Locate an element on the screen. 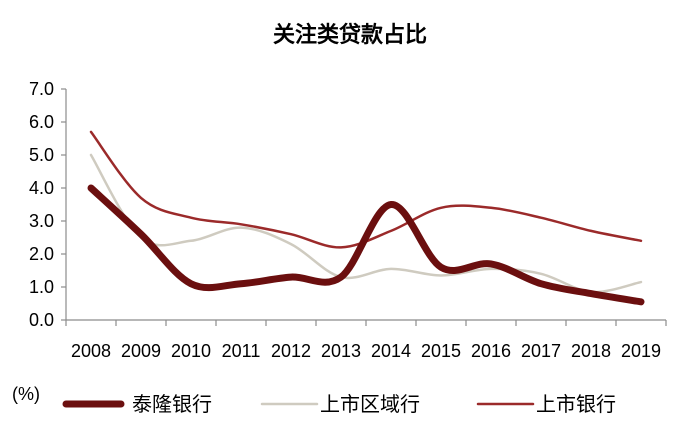  unit-label: (%) is located at coordinates (26, 394).